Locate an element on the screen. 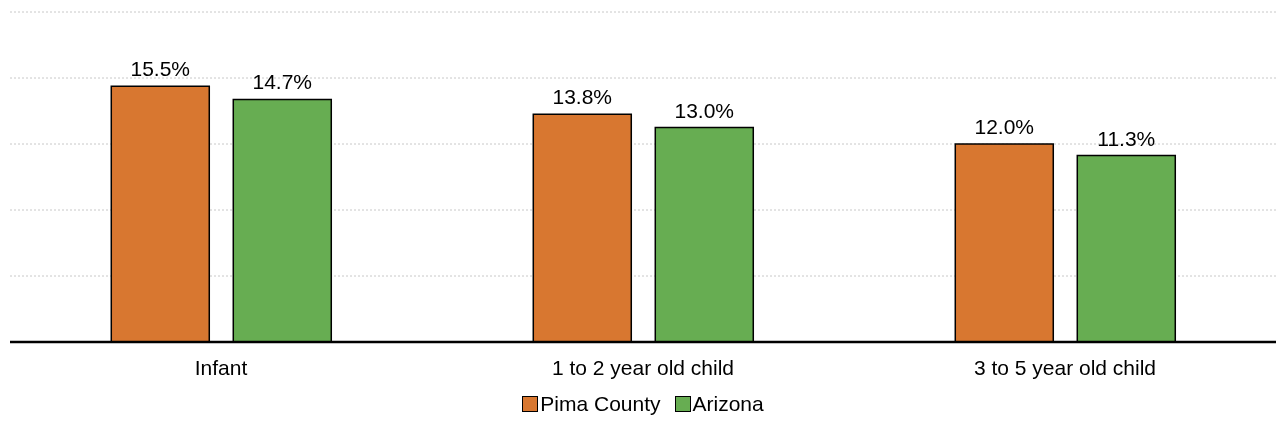 Image resolution: width=1276 pixels, height=436 pixels. x-tick-label: 1 to 2 year old child is located at coordinates (643, 367).